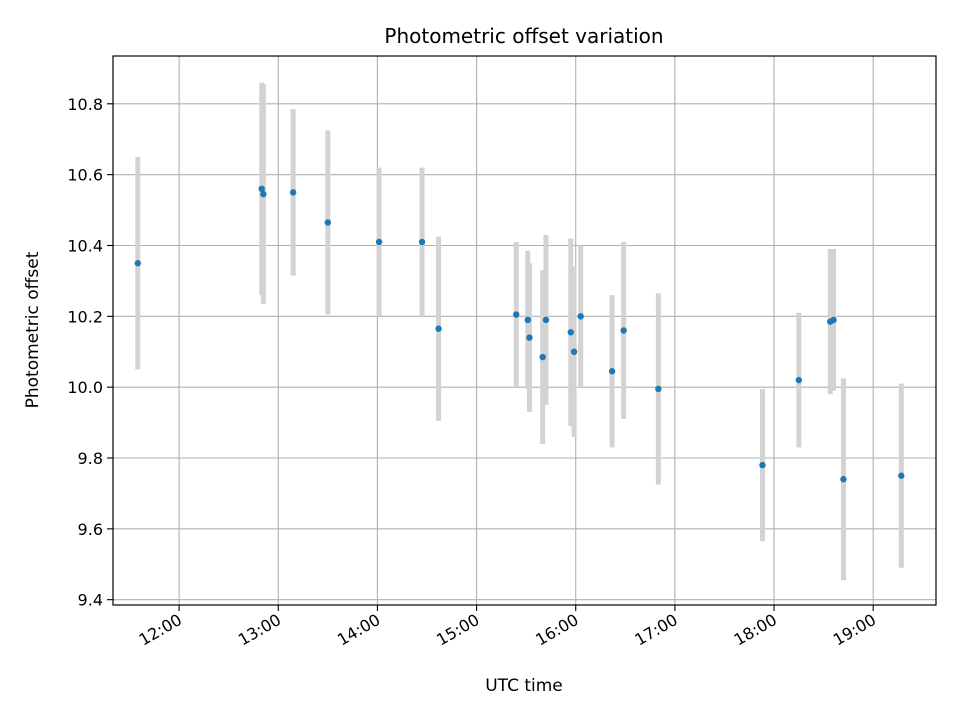 The height and width of the screenshot is (720, 960). I want to click on y-tick-label: 10.8, so click(85, 104).